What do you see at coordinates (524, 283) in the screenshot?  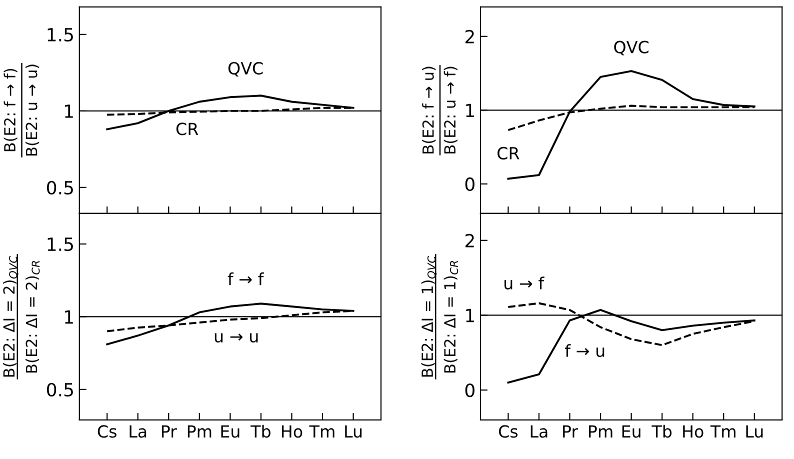 I see `series-label: u → f` at bounding box center [524, 283].